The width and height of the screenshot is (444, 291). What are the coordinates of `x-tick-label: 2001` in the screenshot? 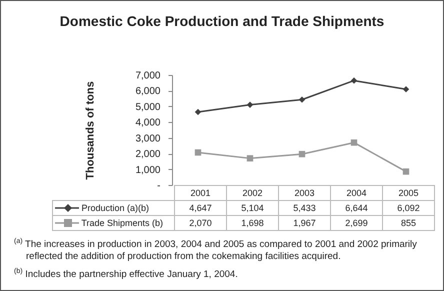 It's located at (200, 193).